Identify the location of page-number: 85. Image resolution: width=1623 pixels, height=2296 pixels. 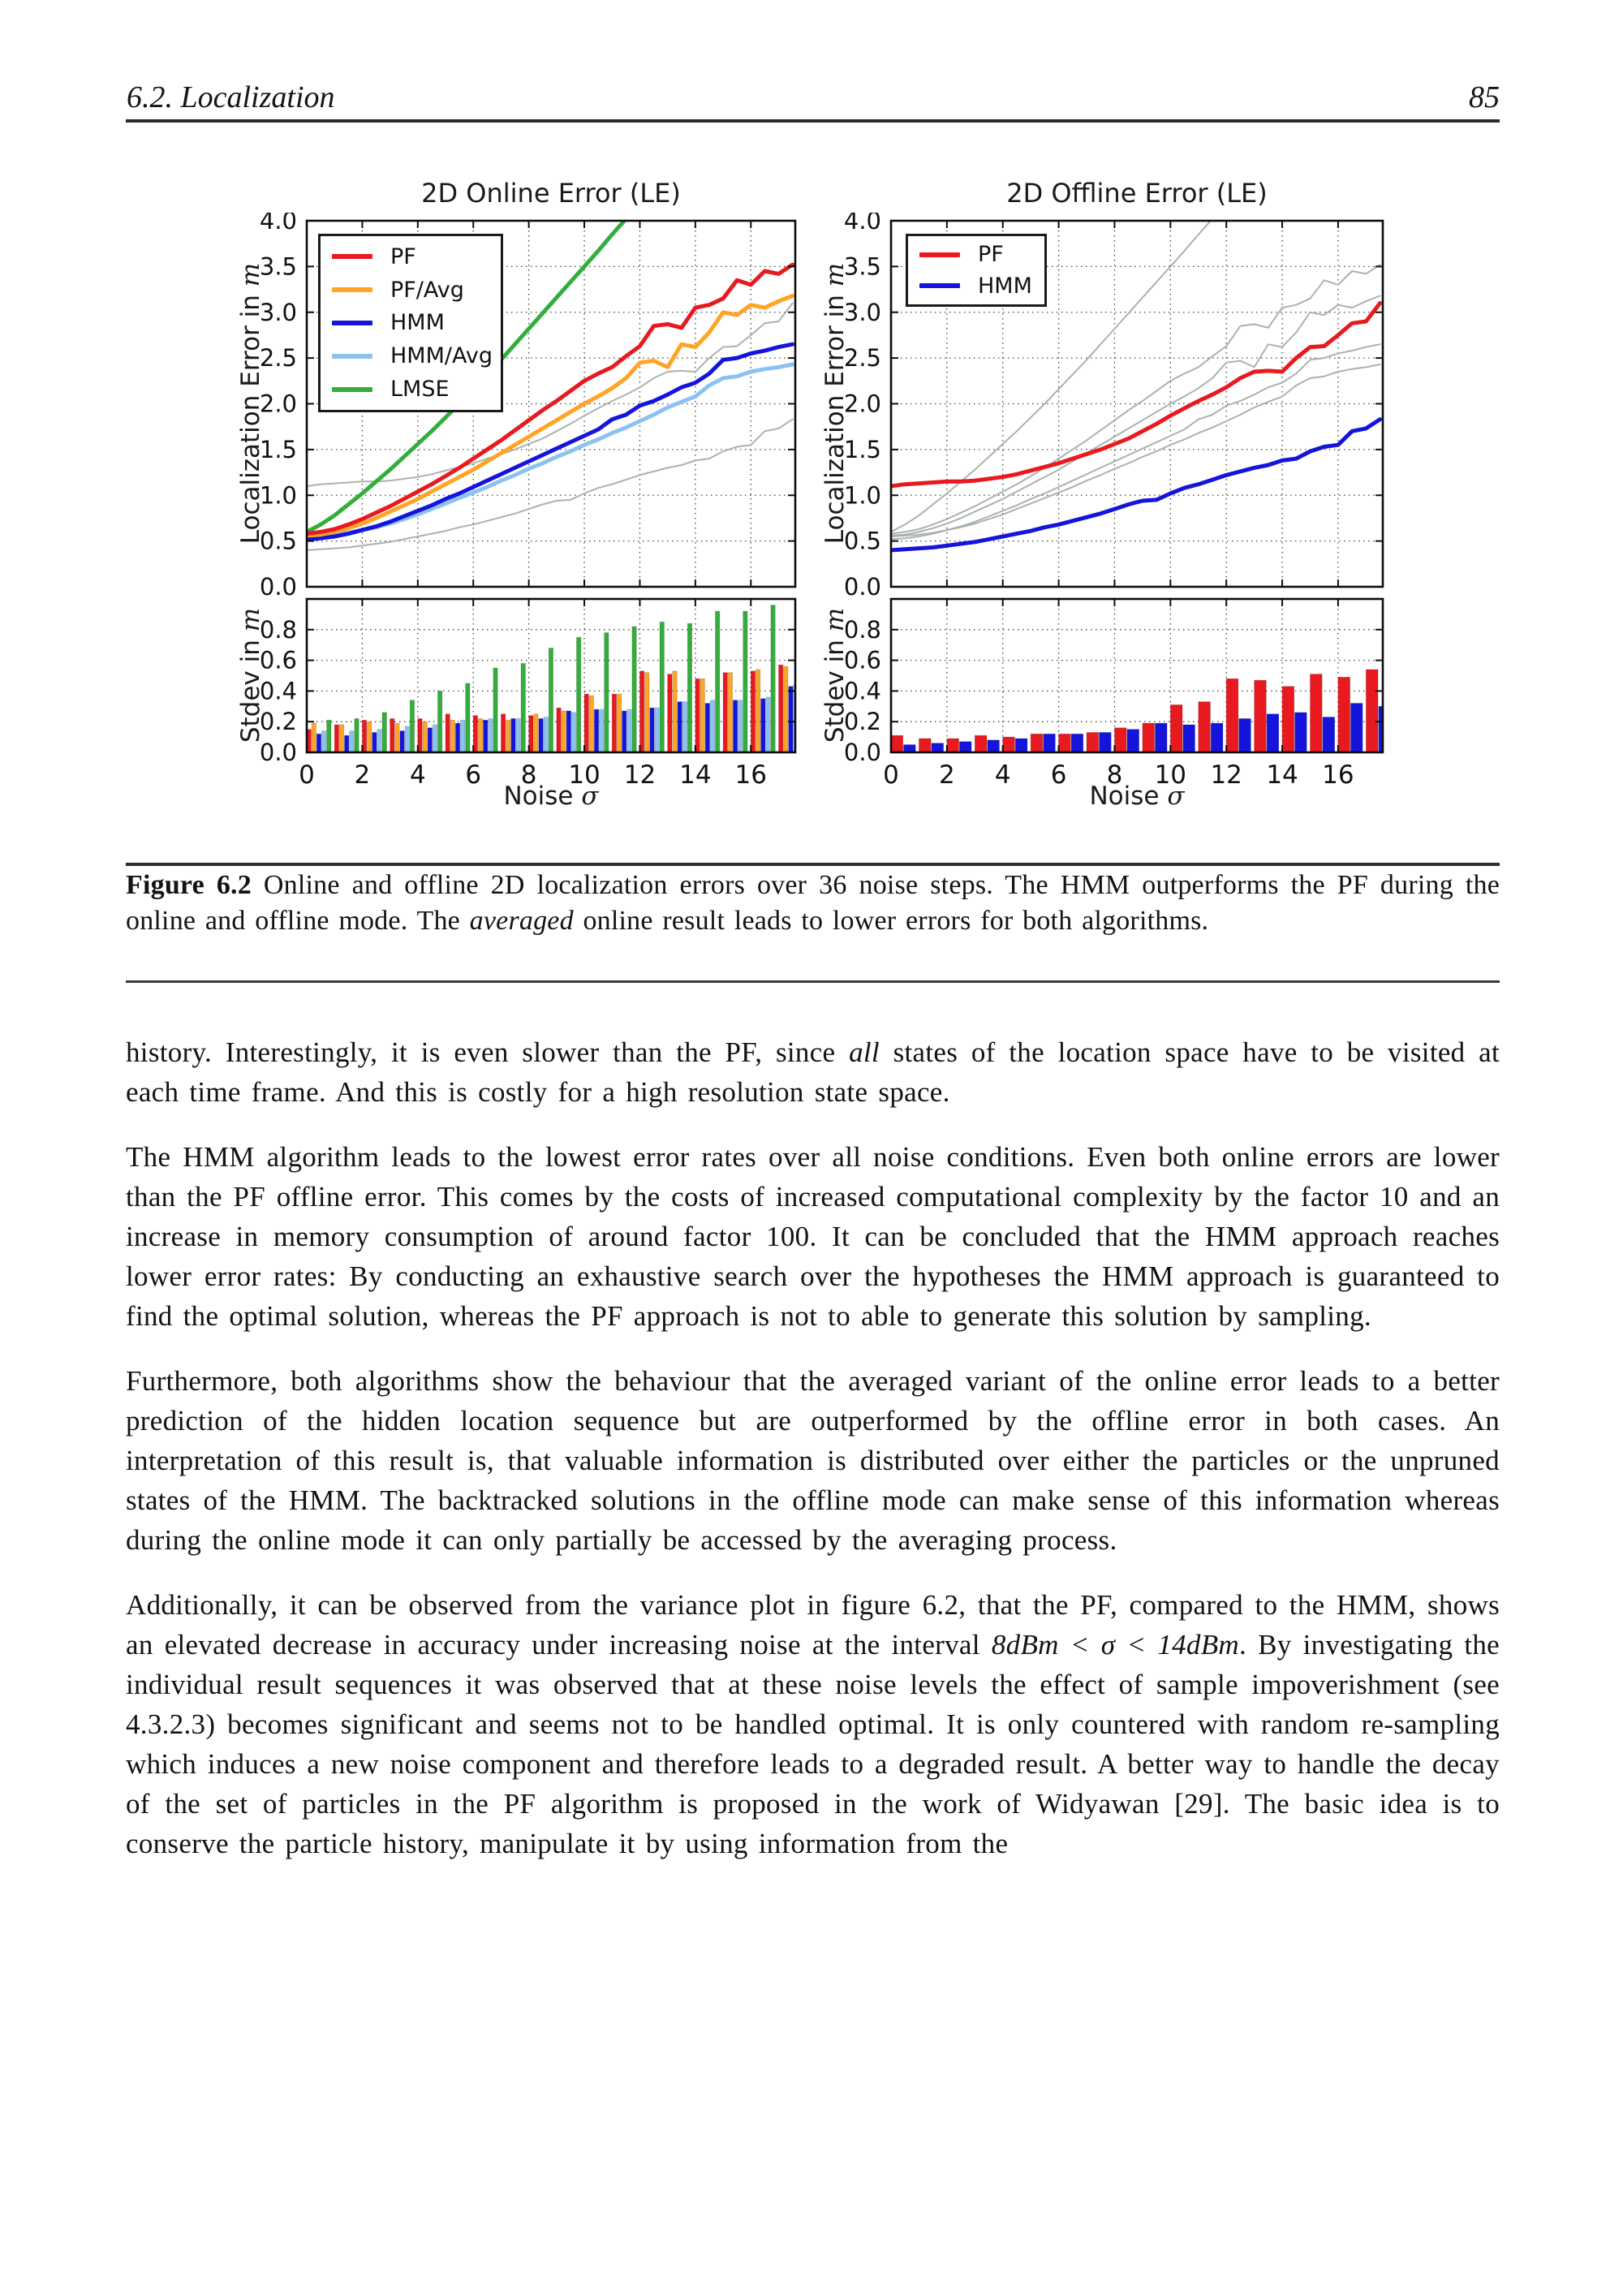
(1484, 97).